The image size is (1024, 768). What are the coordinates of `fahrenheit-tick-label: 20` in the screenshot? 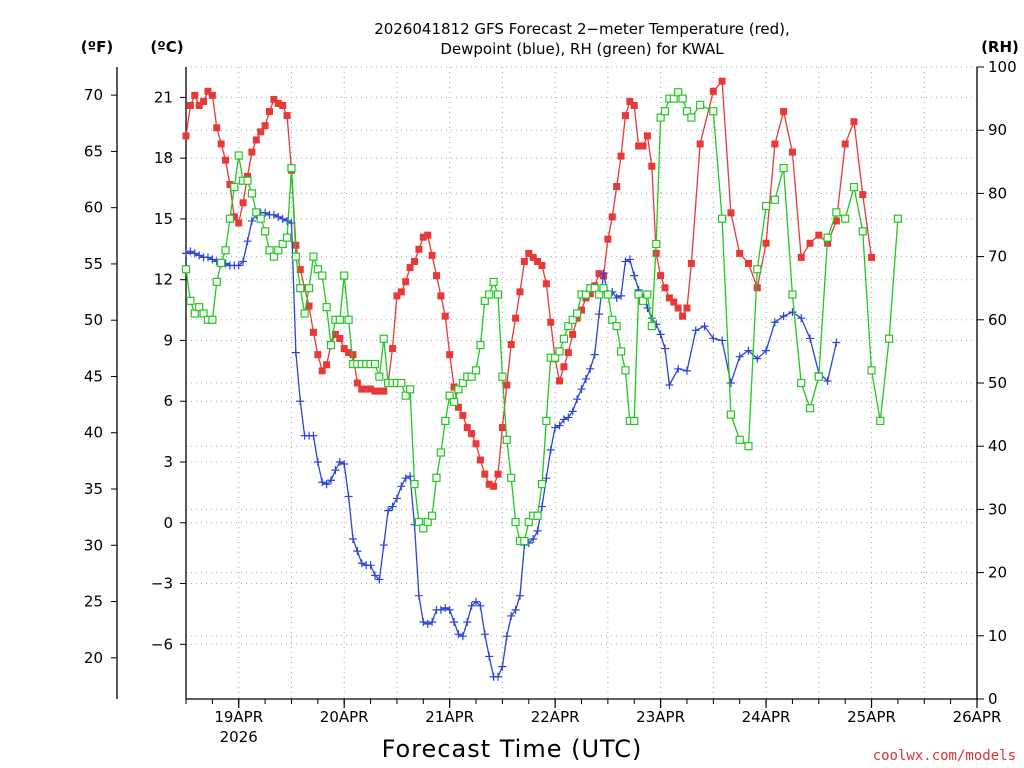 It's located at (93, 658).